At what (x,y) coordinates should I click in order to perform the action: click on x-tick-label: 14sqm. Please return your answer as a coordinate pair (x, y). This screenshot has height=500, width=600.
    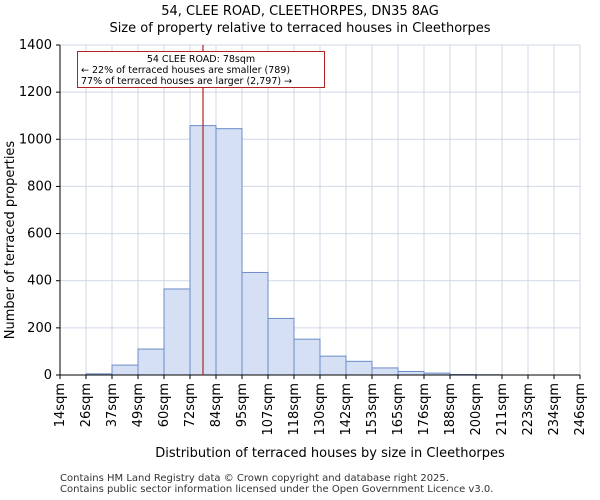
    Looking at the image, I should click on (60, 405).